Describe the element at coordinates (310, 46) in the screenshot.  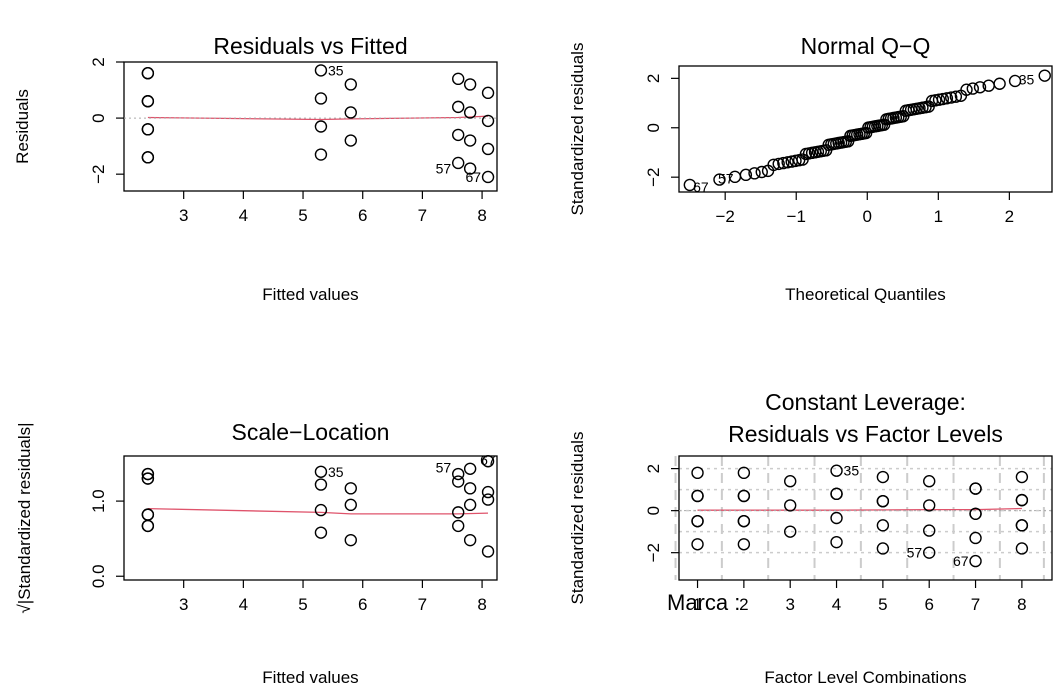
I see `chart-title: Residuals vs Fitted` at that location.